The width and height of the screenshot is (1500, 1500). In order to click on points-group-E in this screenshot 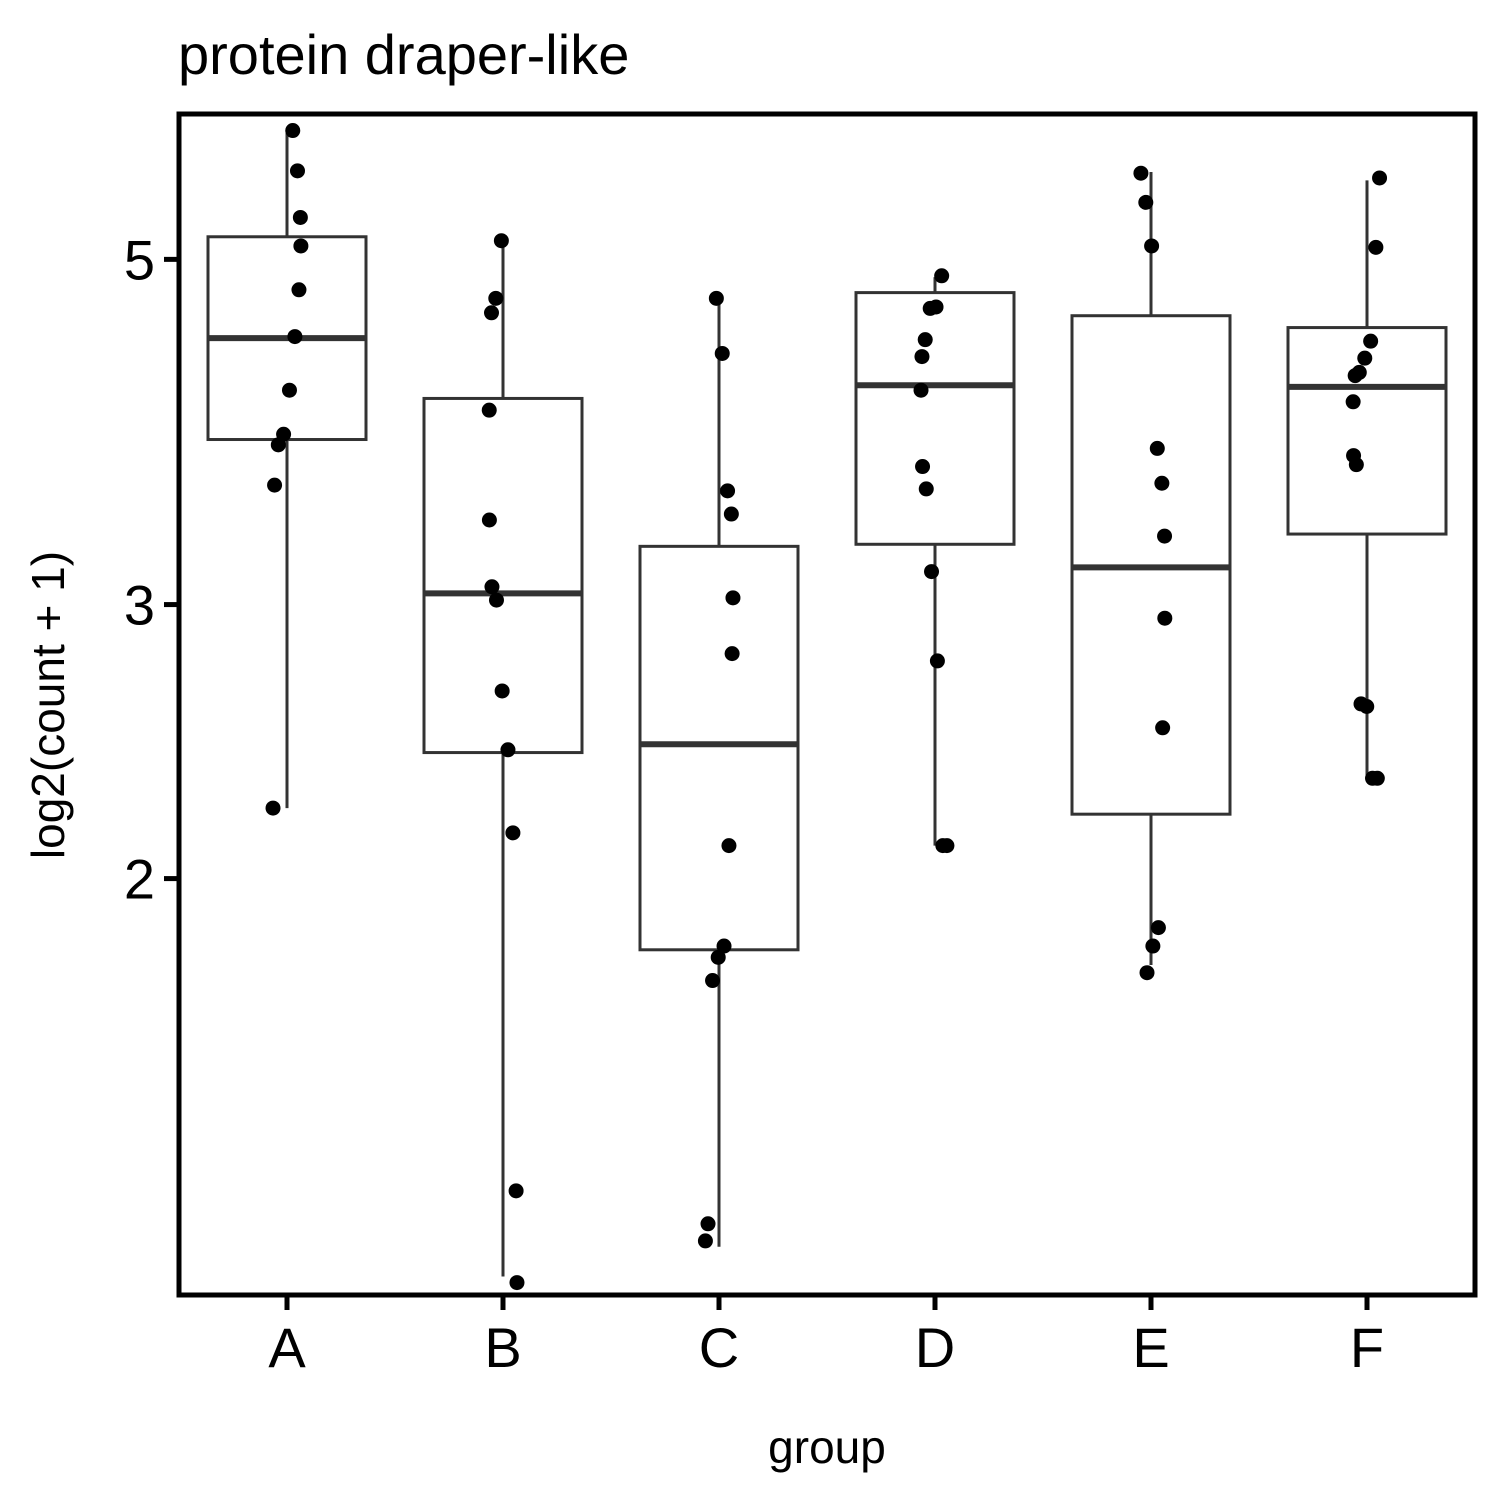, I will do `click(1153, 573)`.